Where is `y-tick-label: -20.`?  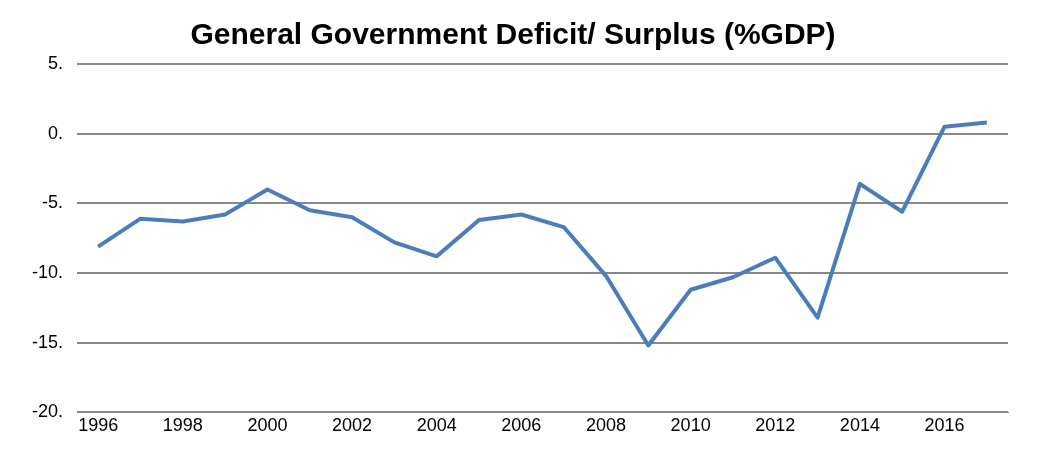 y-tick-label: -20. is located at coordinates (47, 411).